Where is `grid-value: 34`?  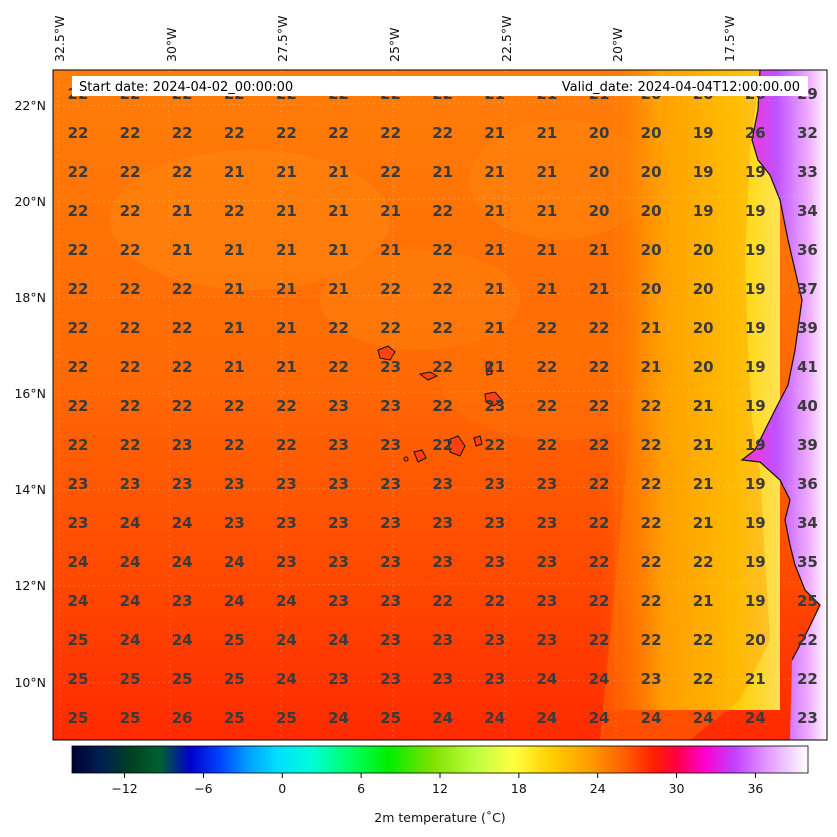
grid-value: 34 is located at coordinates (807, 523).